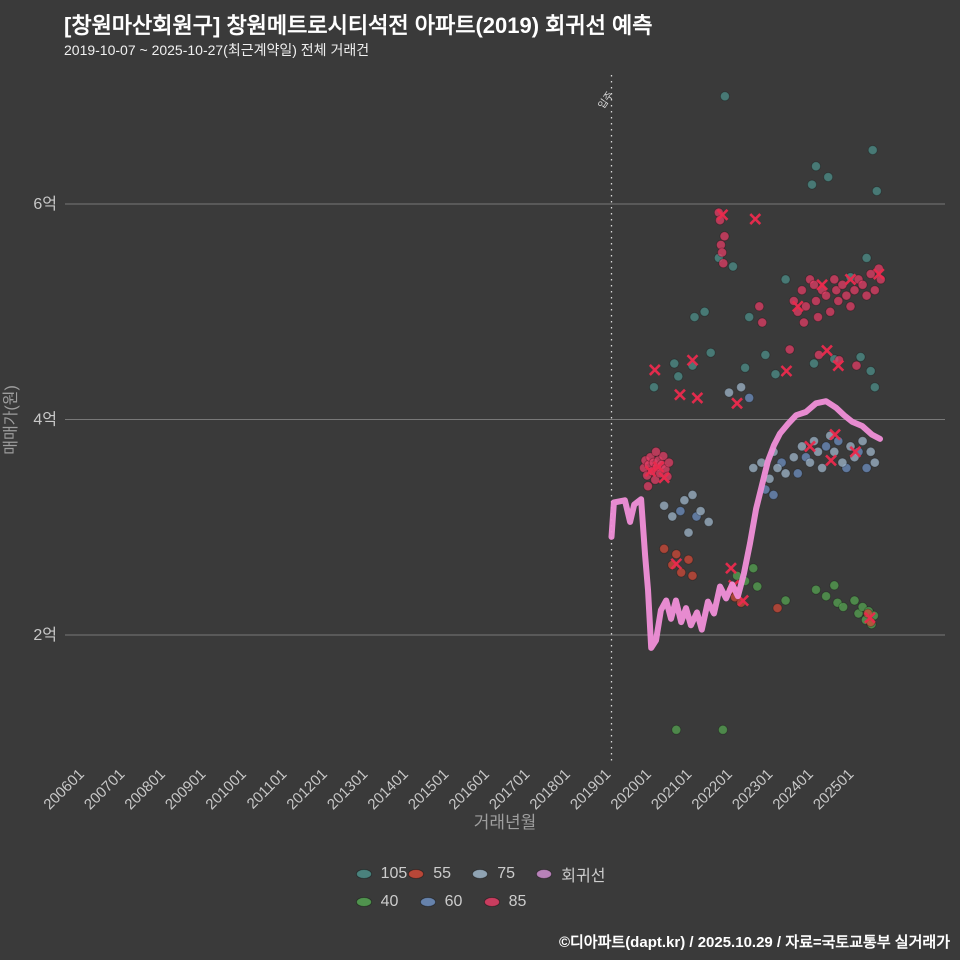 This screenshot has width=960, height=960. I want to click on legend-label: 105, so click(394, 873).